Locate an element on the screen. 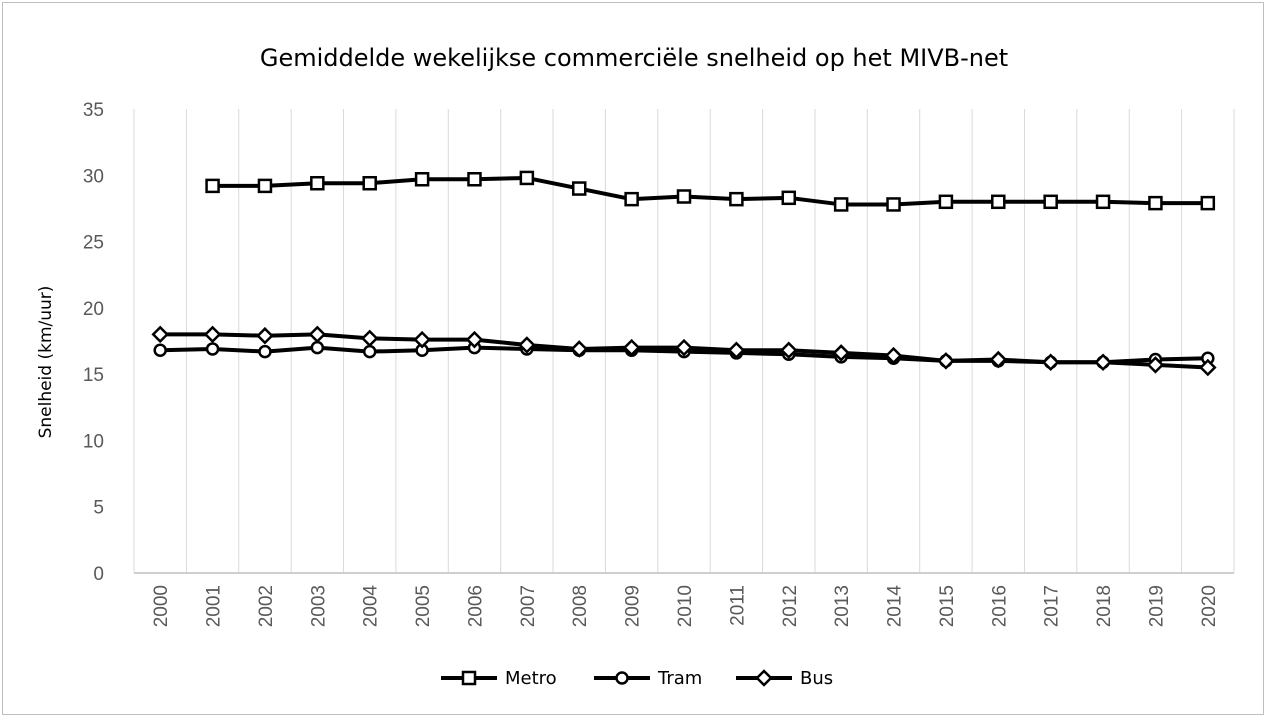 The width and height of the screenshot is (1280, 720). x-tick-label: 2001 is located at coordinates (214, 606).